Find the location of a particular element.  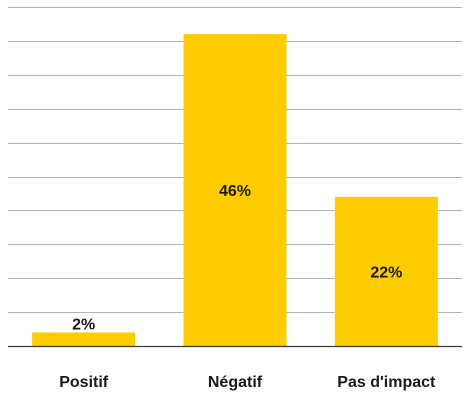

category-label: Positif is located at coordinates (84, 382).